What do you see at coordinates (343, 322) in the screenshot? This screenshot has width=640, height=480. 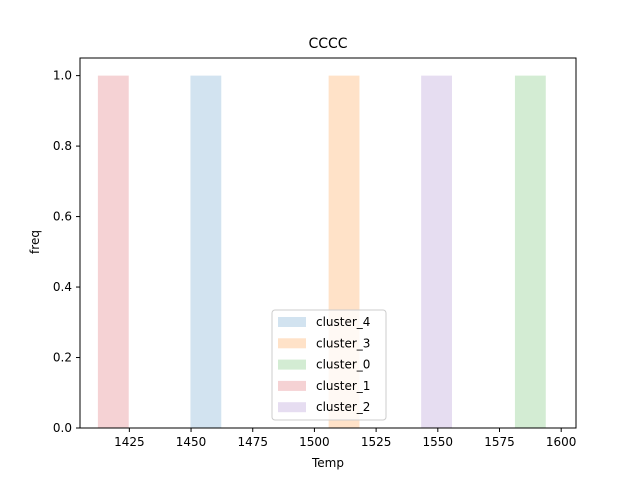 I see `legend-label: cluster_4` at bounding box center [343, 322].